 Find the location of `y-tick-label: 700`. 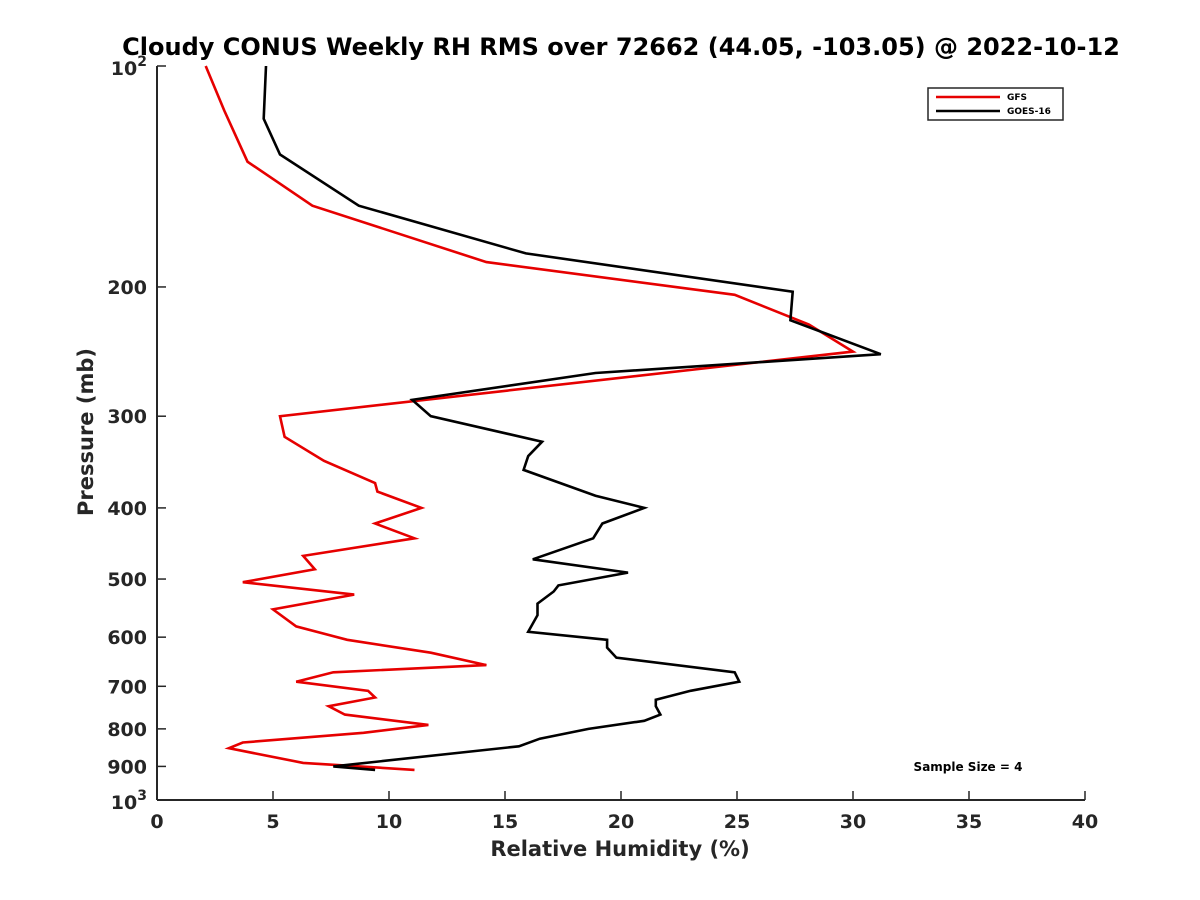

y-tick-label: 700 is located at coordinates (127, 687).